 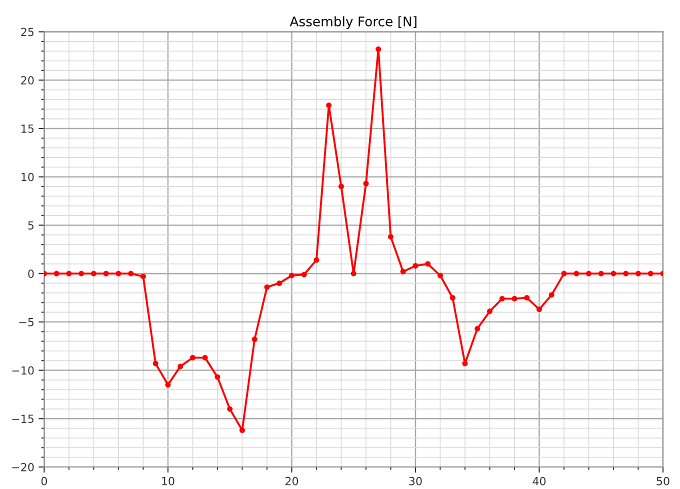 I want to click on y-tick-label: 0, so click(x=31, y=274).